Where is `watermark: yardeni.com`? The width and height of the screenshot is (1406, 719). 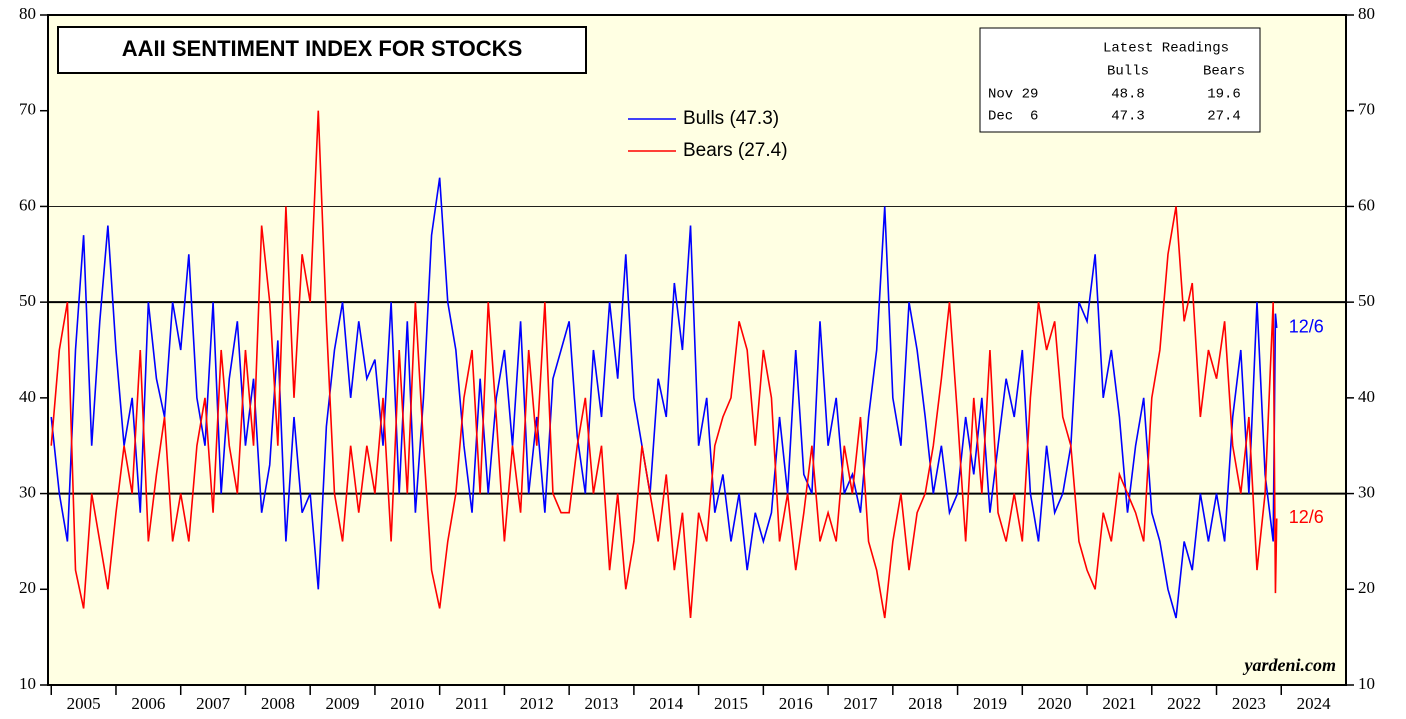 watermark: yardeni.com is located at coordinates (1290, 665).